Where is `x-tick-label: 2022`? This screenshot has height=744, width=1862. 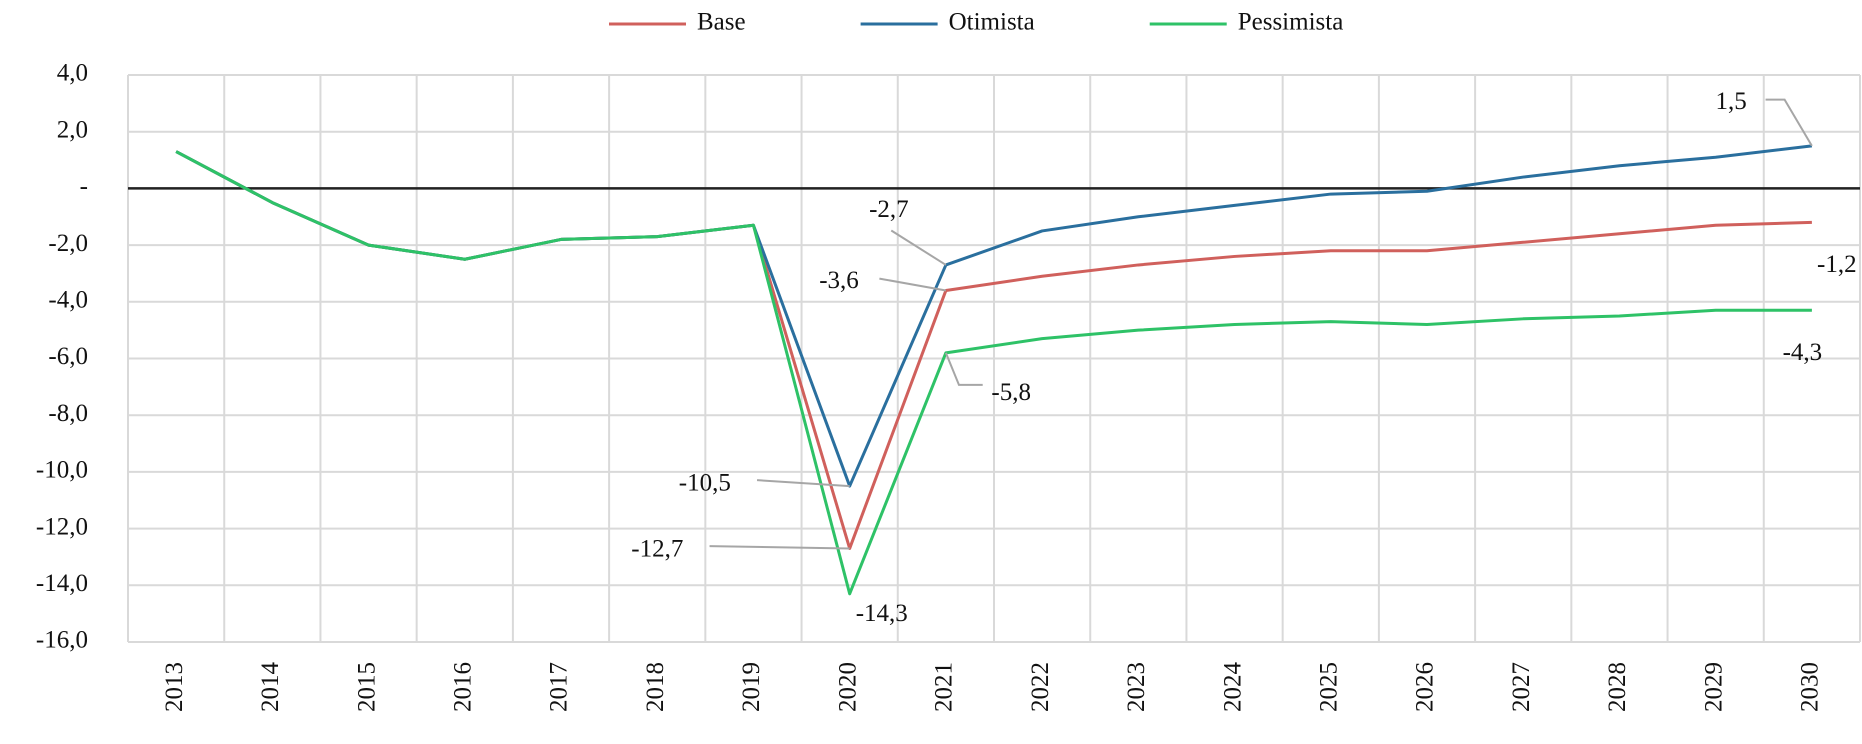 x-tick-label: 2022 is located at coordinates (1040, 687).